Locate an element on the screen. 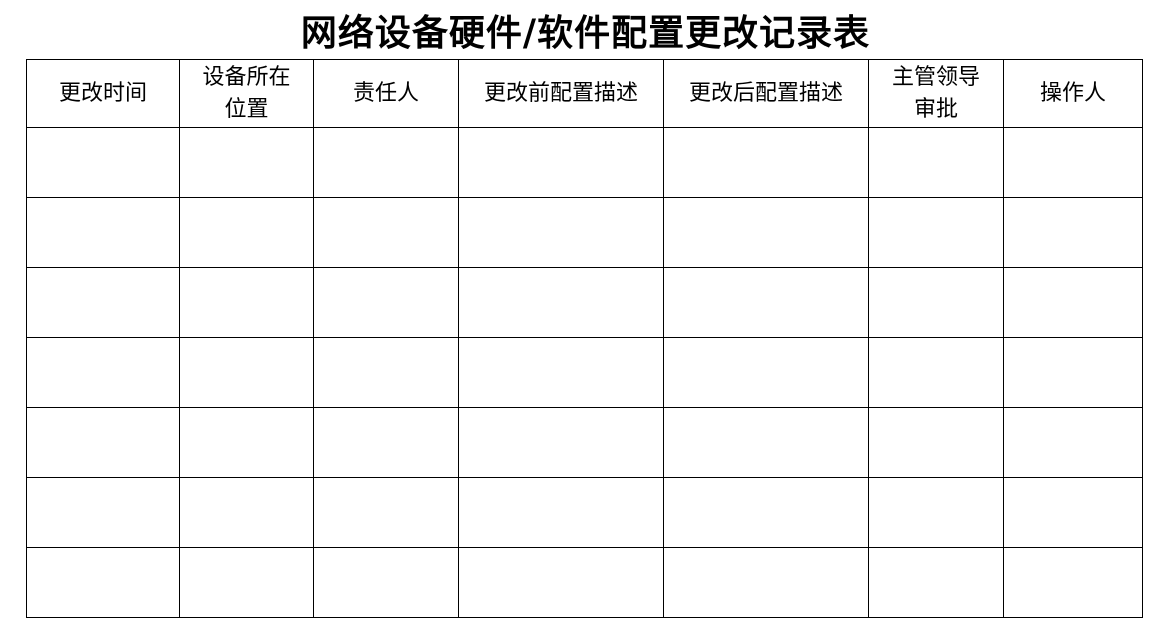 The image size is (1171, 638). column-header-line: 更改前配置描述 is located at coordinates (560, 93).